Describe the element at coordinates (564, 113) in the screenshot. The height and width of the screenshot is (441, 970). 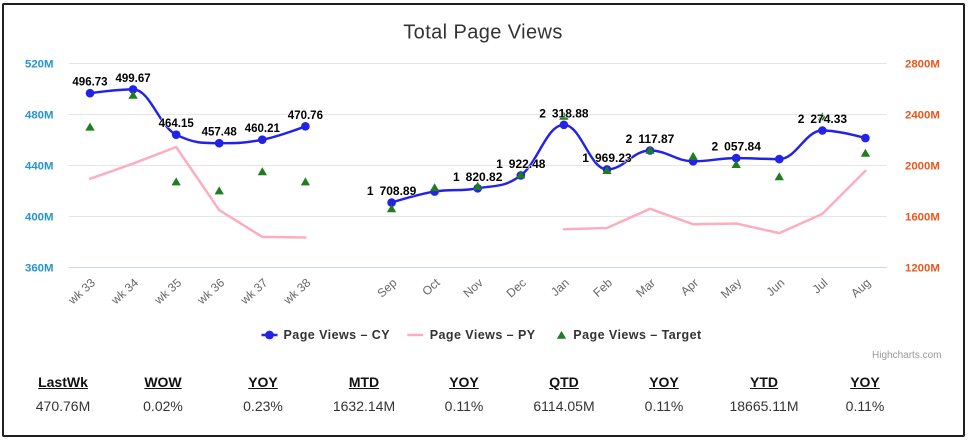
I see `svg-text: 2 318.88` at that location.